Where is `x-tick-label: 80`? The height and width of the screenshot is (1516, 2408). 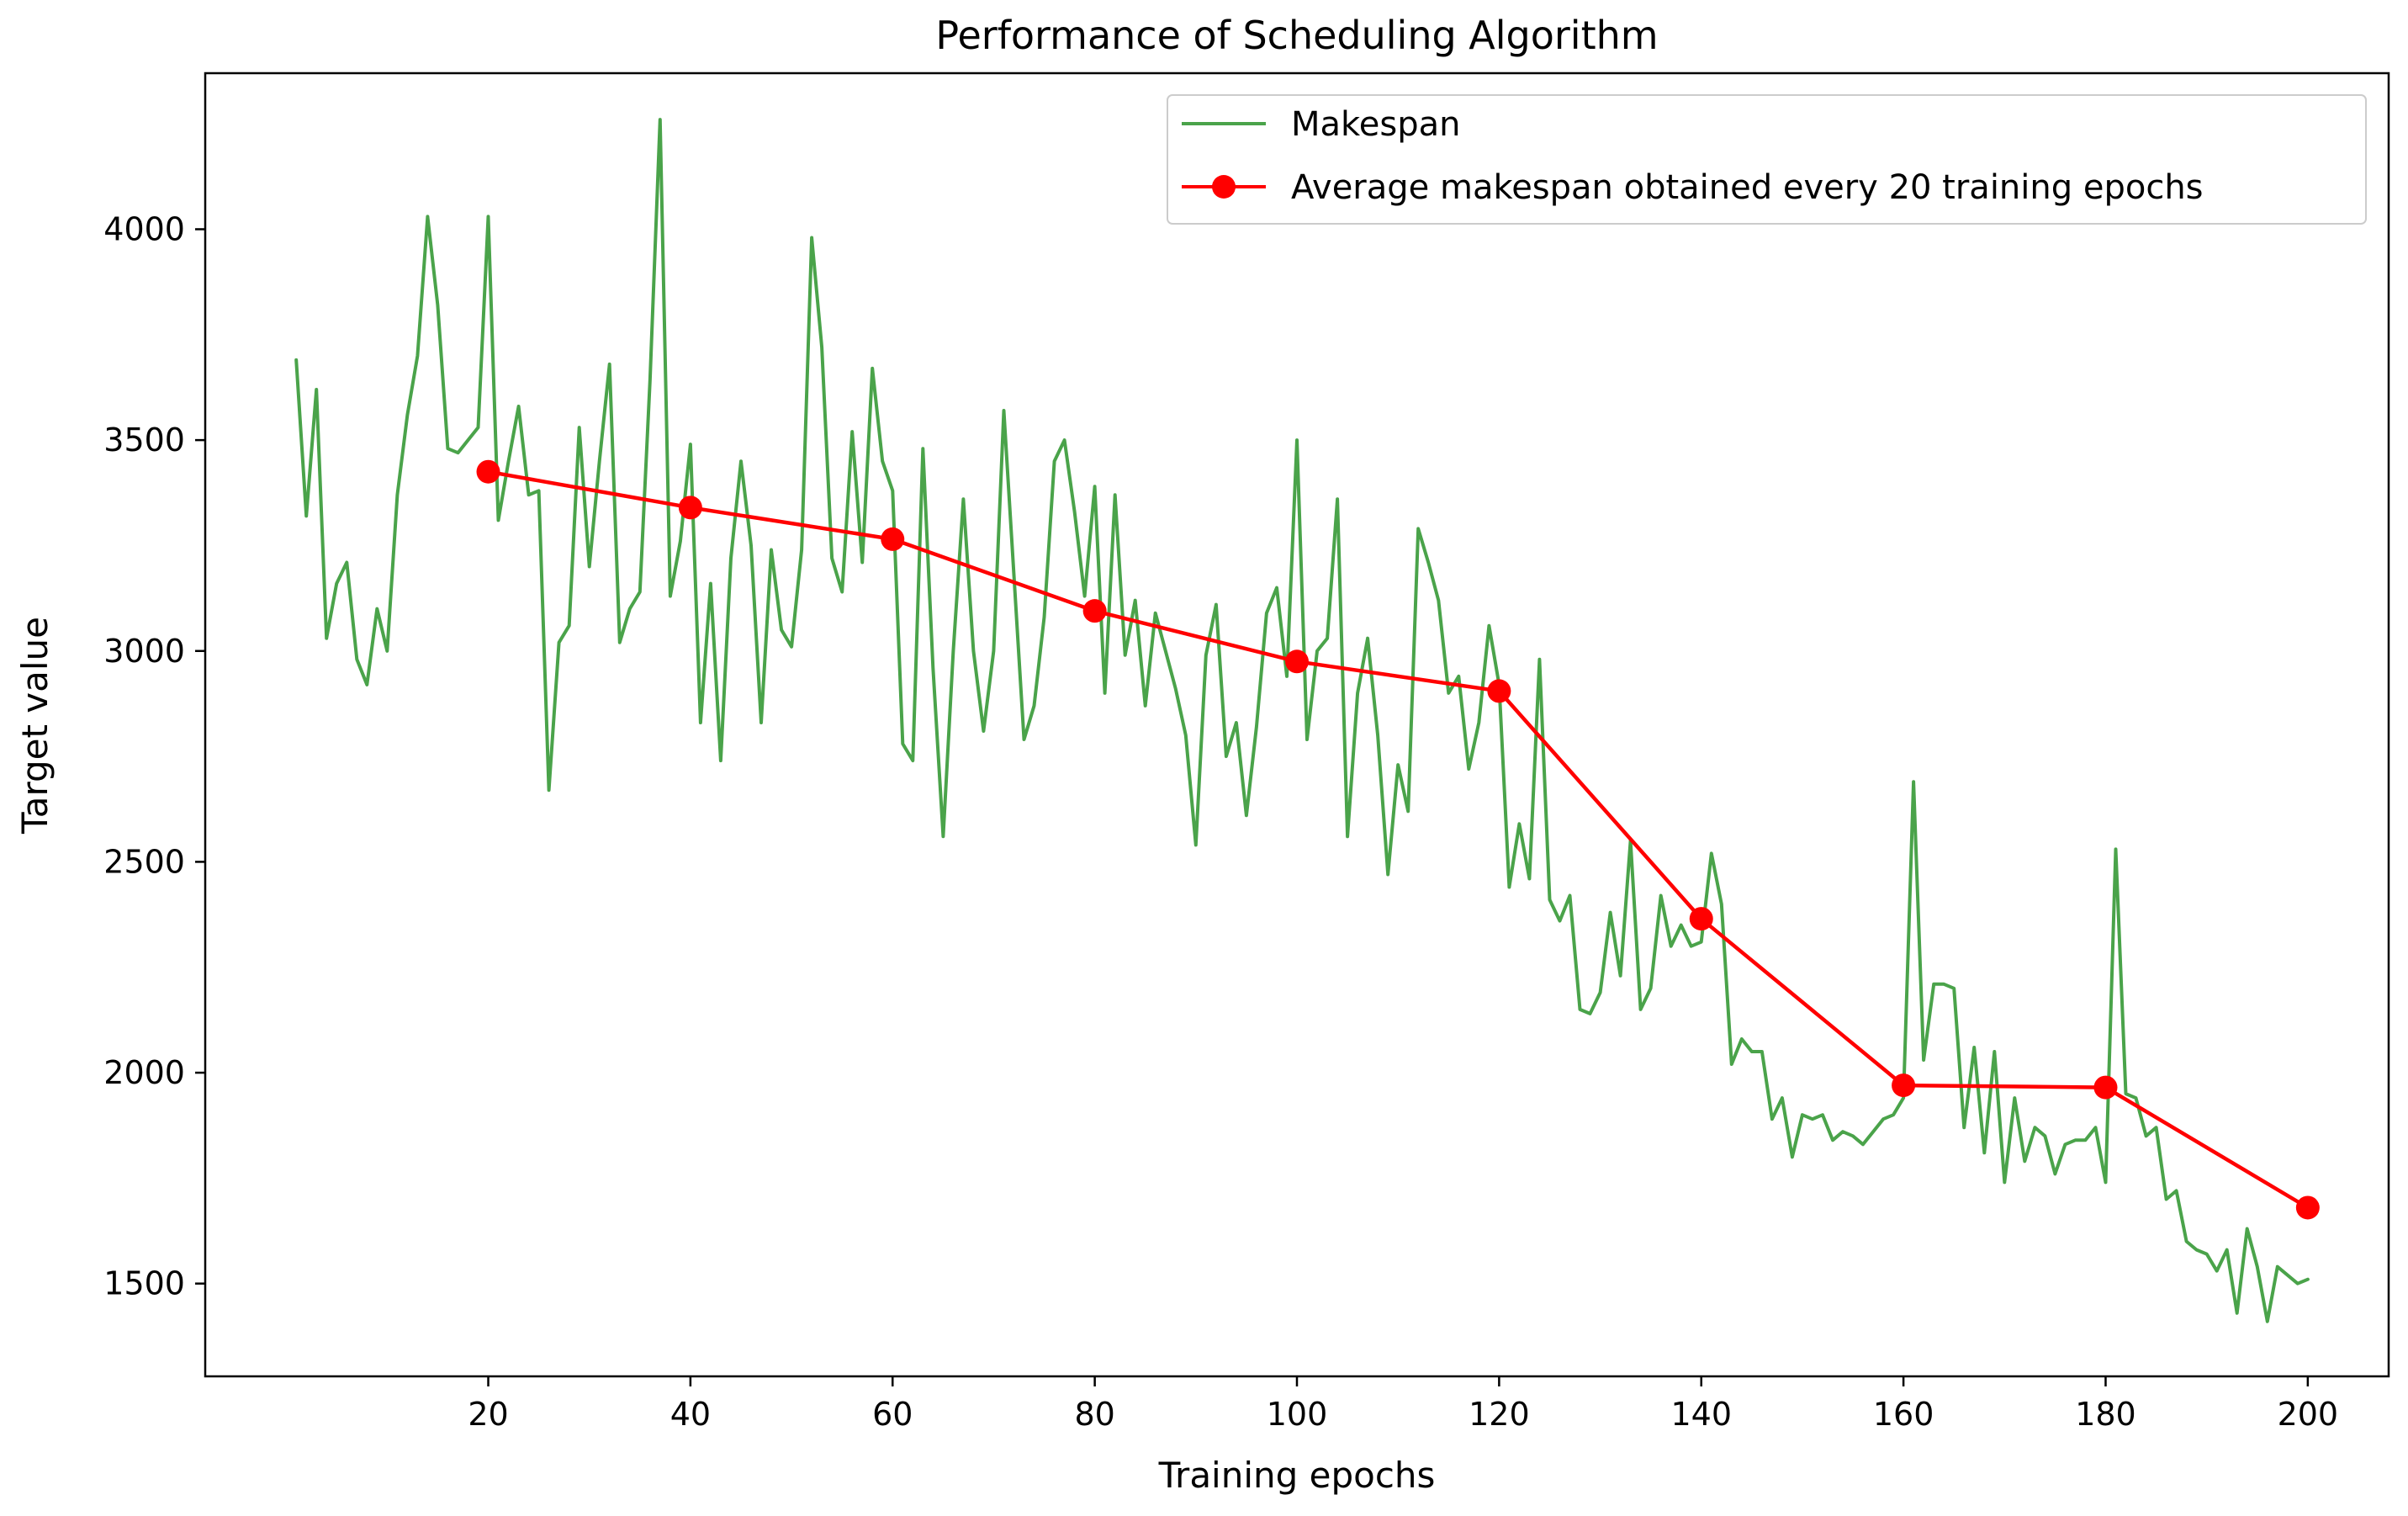
x-tick-label: 80 is located at coordinates (1094, 1415).